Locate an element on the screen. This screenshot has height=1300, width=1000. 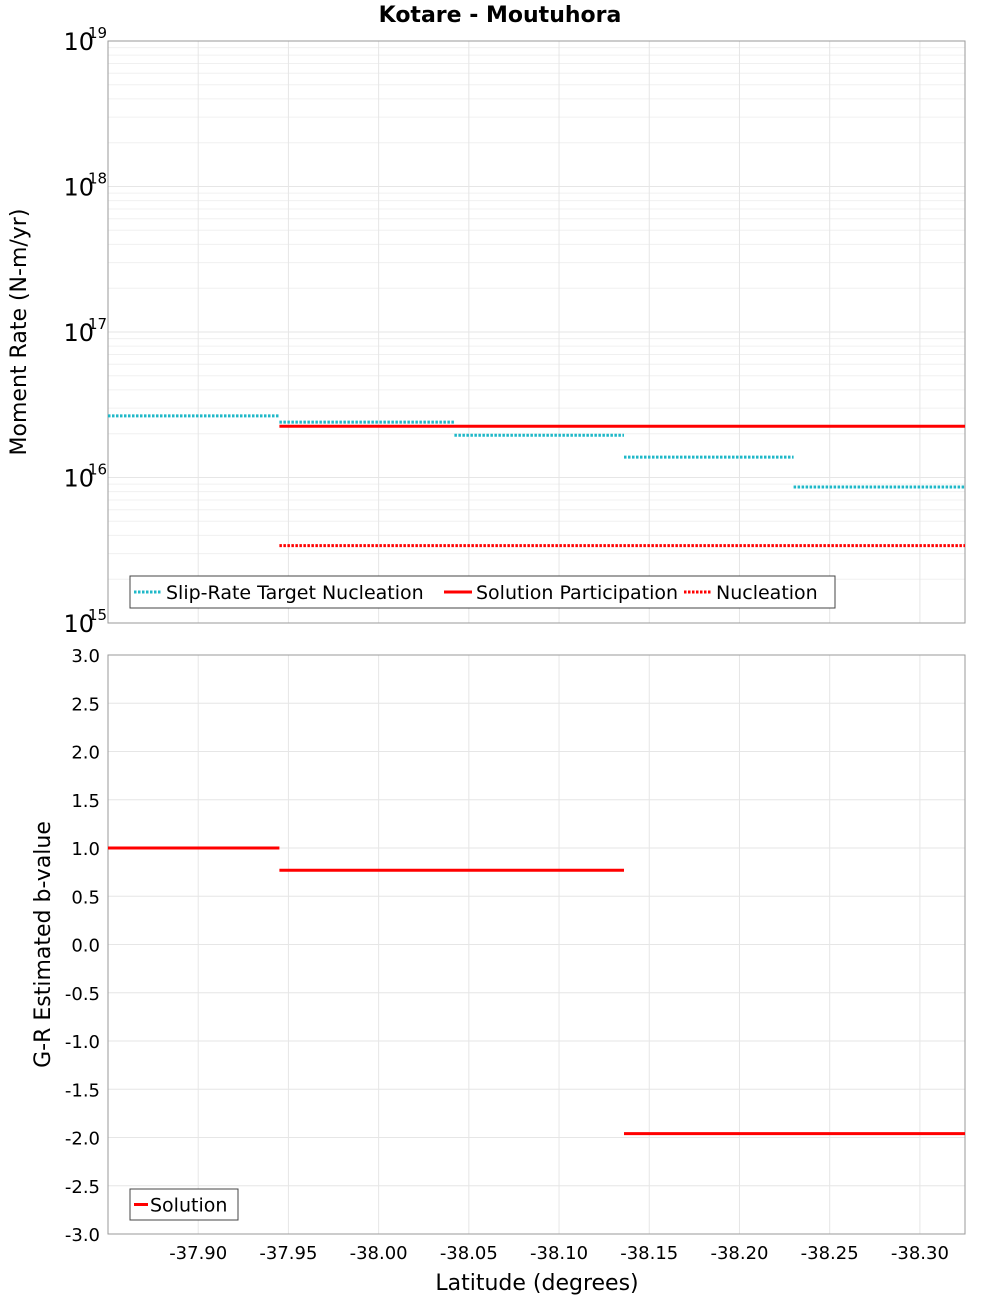
x-tick-label: -38.20 is located at coordinates (739, 1253).